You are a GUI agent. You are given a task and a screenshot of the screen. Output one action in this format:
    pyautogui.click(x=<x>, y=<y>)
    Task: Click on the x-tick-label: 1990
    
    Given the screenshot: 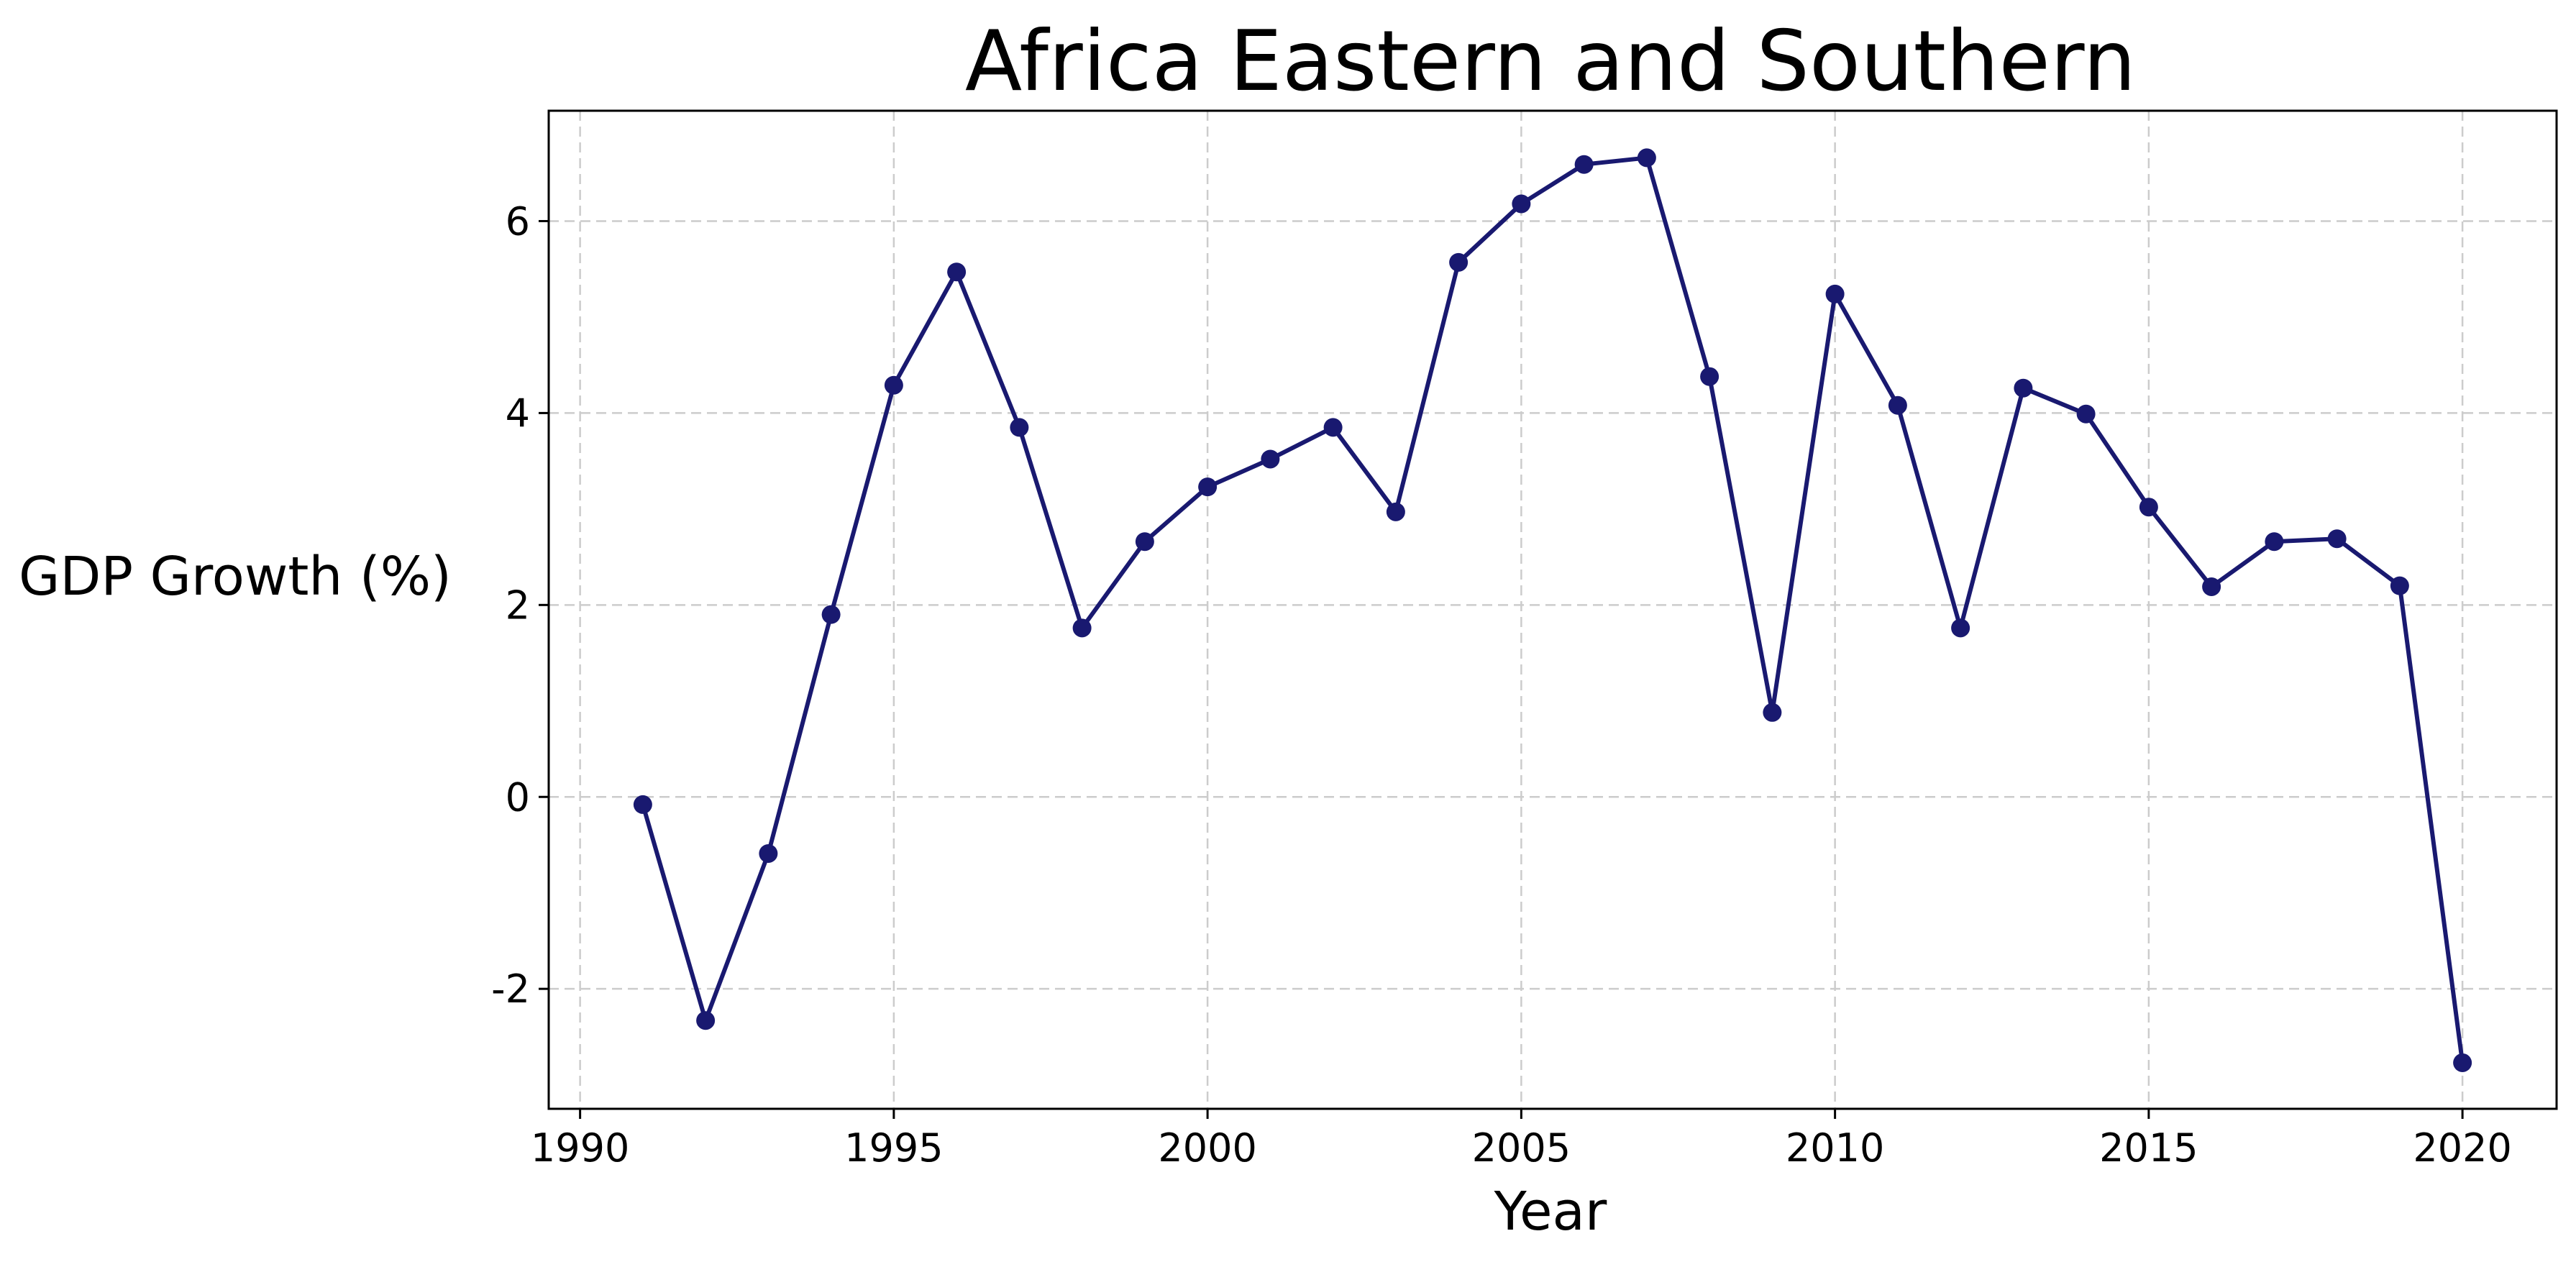 What is the action you would take?
    pyautogui.click(x=580, y=1148)
    